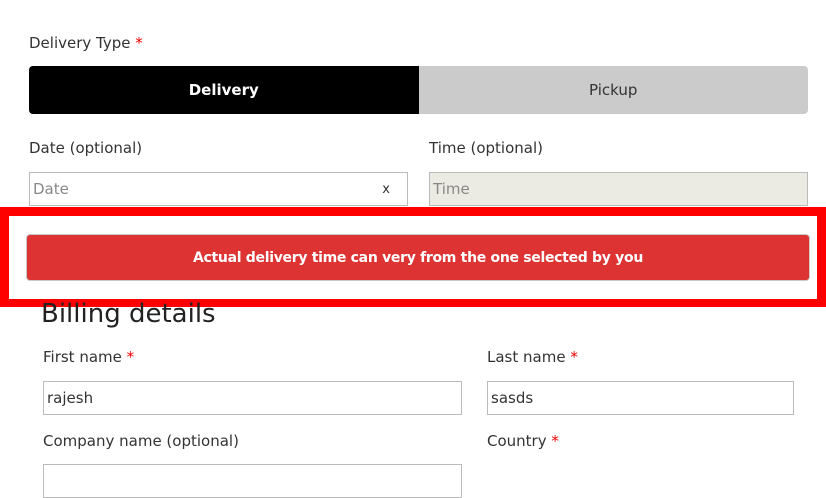 The height and width of the screenshot is (498, 826). I want to click on pickup-option: Pickup, so click(613, 90).